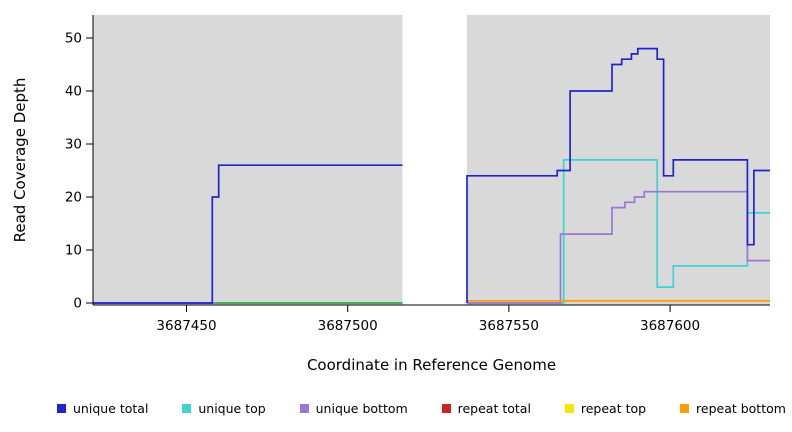 This screenshot has height=432, width=792. Describe the element at coordinates (187, 408) in the screenshot. I see `legend-swatch-unique-top-icon` at that location.